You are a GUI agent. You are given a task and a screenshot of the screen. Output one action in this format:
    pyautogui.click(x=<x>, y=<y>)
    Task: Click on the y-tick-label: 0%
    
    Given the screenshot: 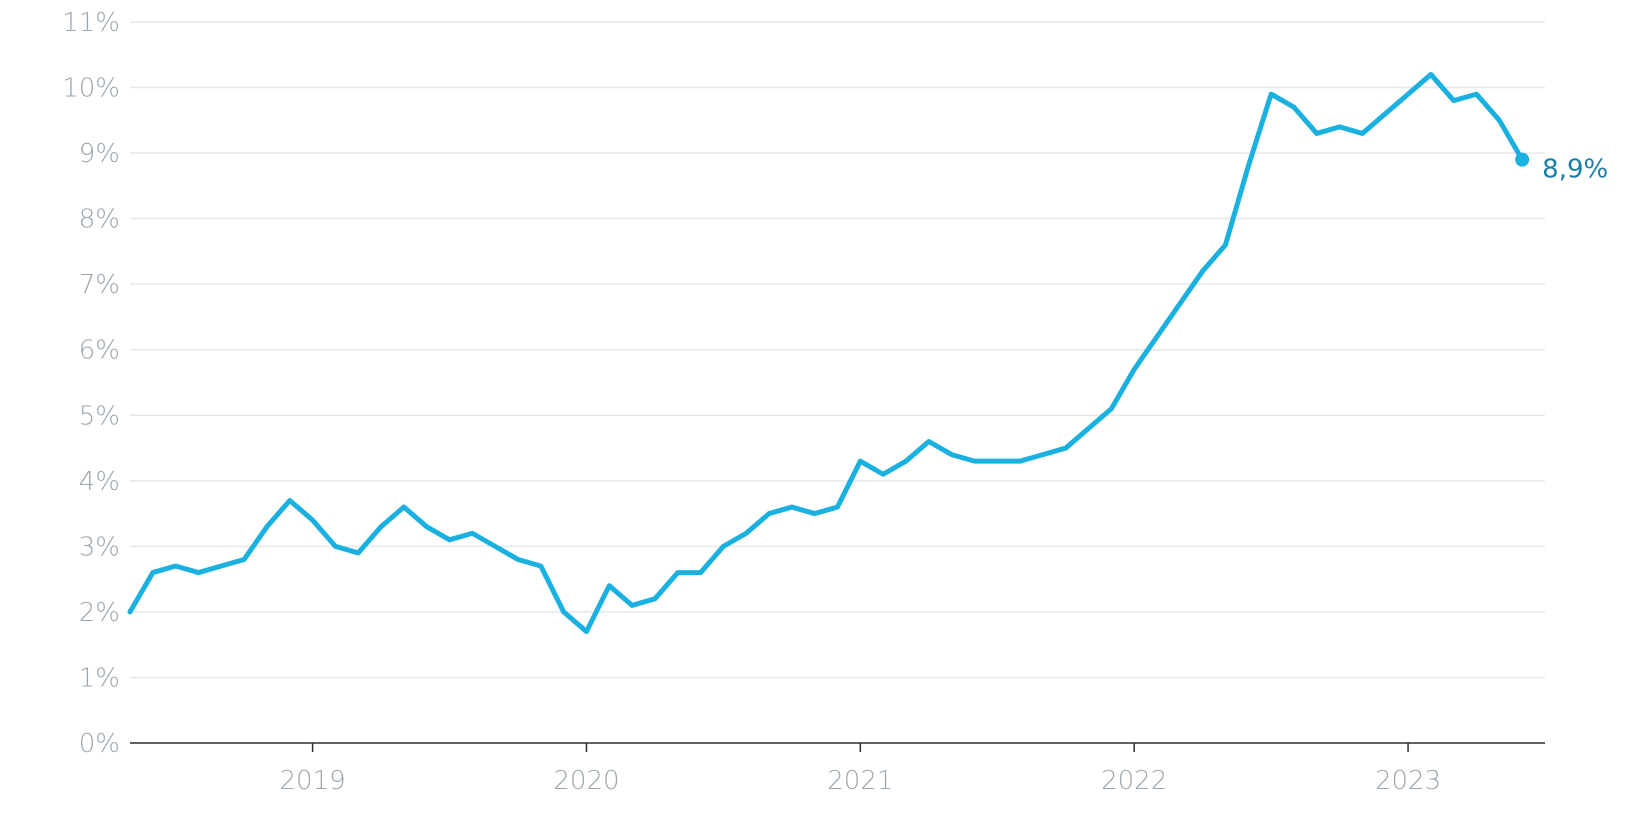 What is the action you would take?
    pyautogui.click(x=99, y=744)
    